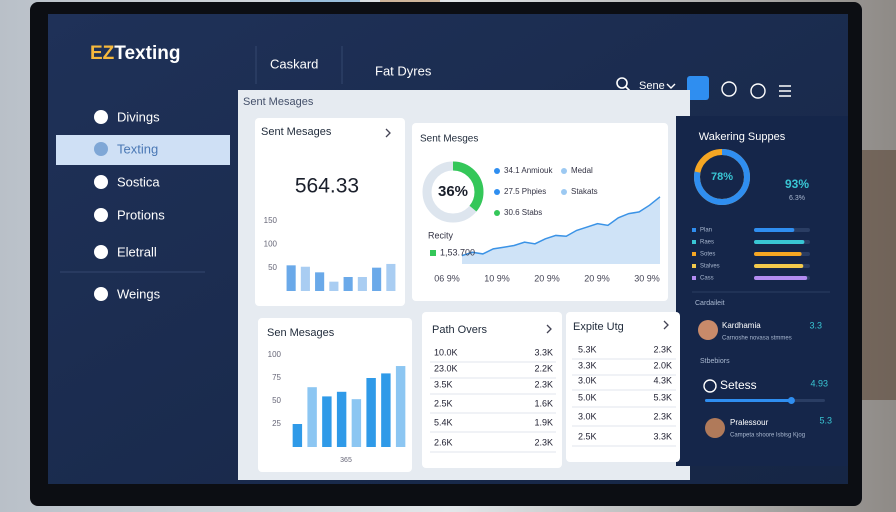  I want to click on search-icon, so click(622, 83).